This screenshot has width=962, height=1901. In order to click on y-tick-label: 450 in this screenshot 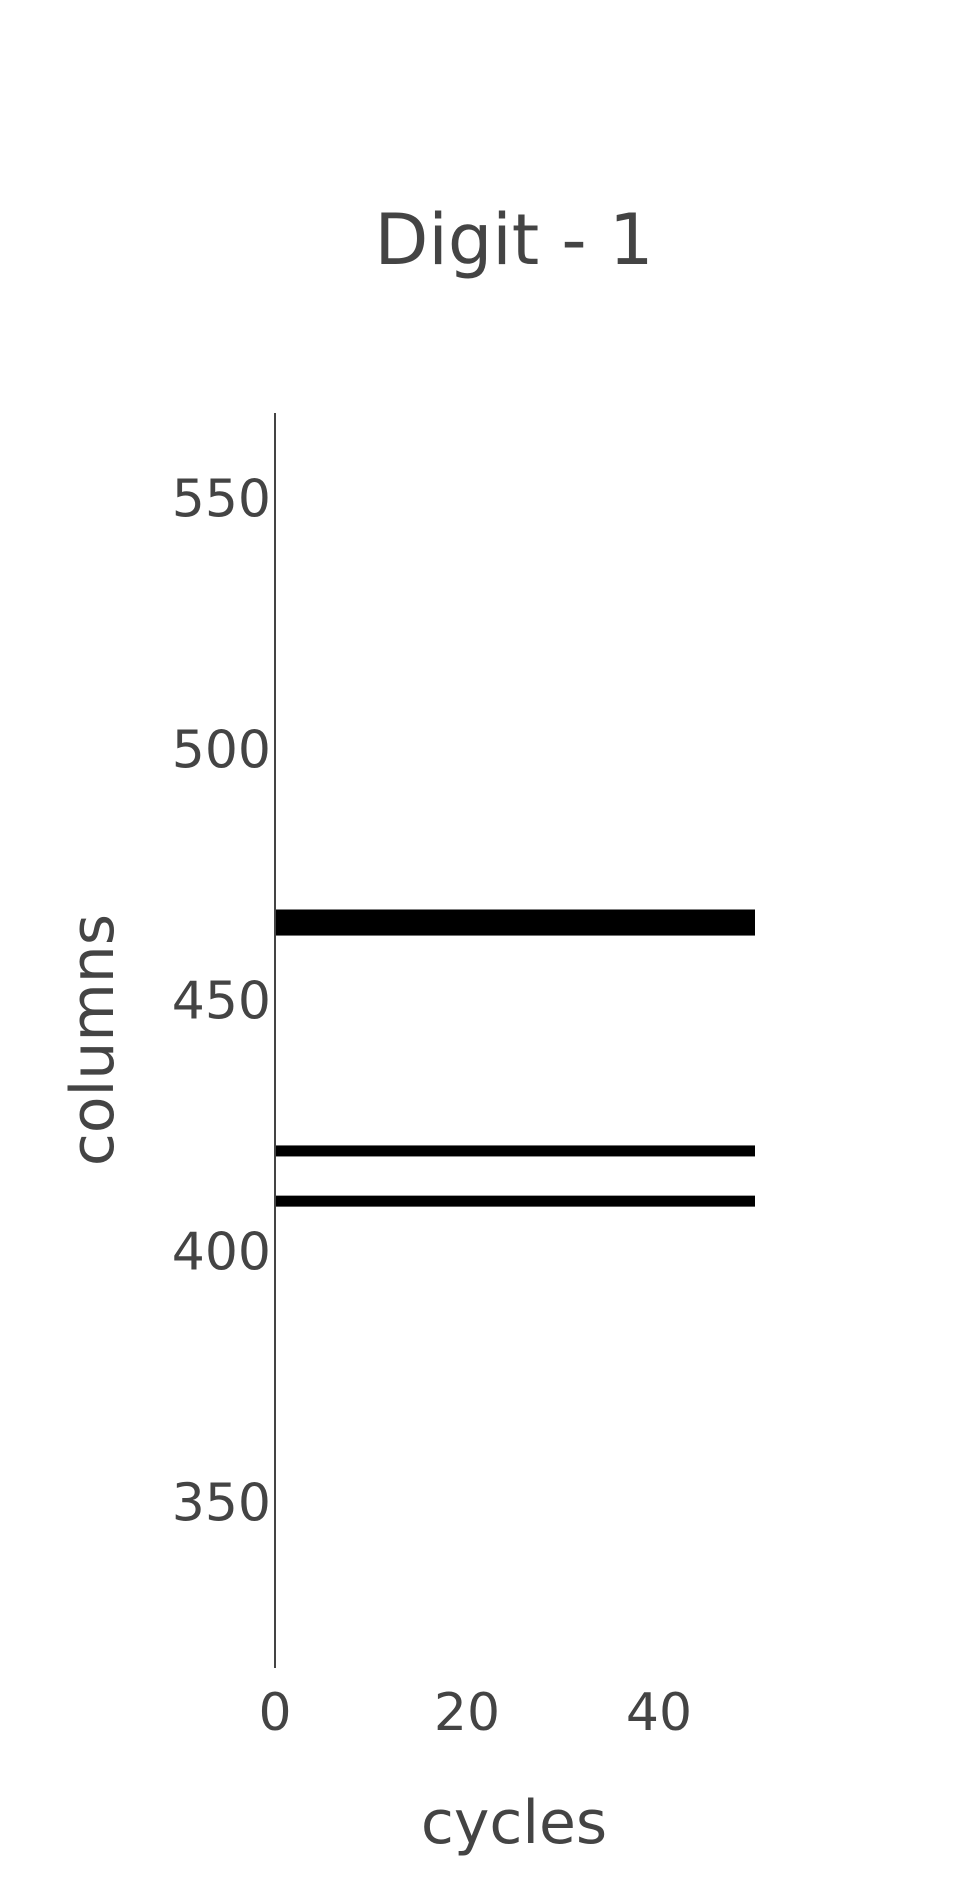, I will do `click(221, 1001)`.